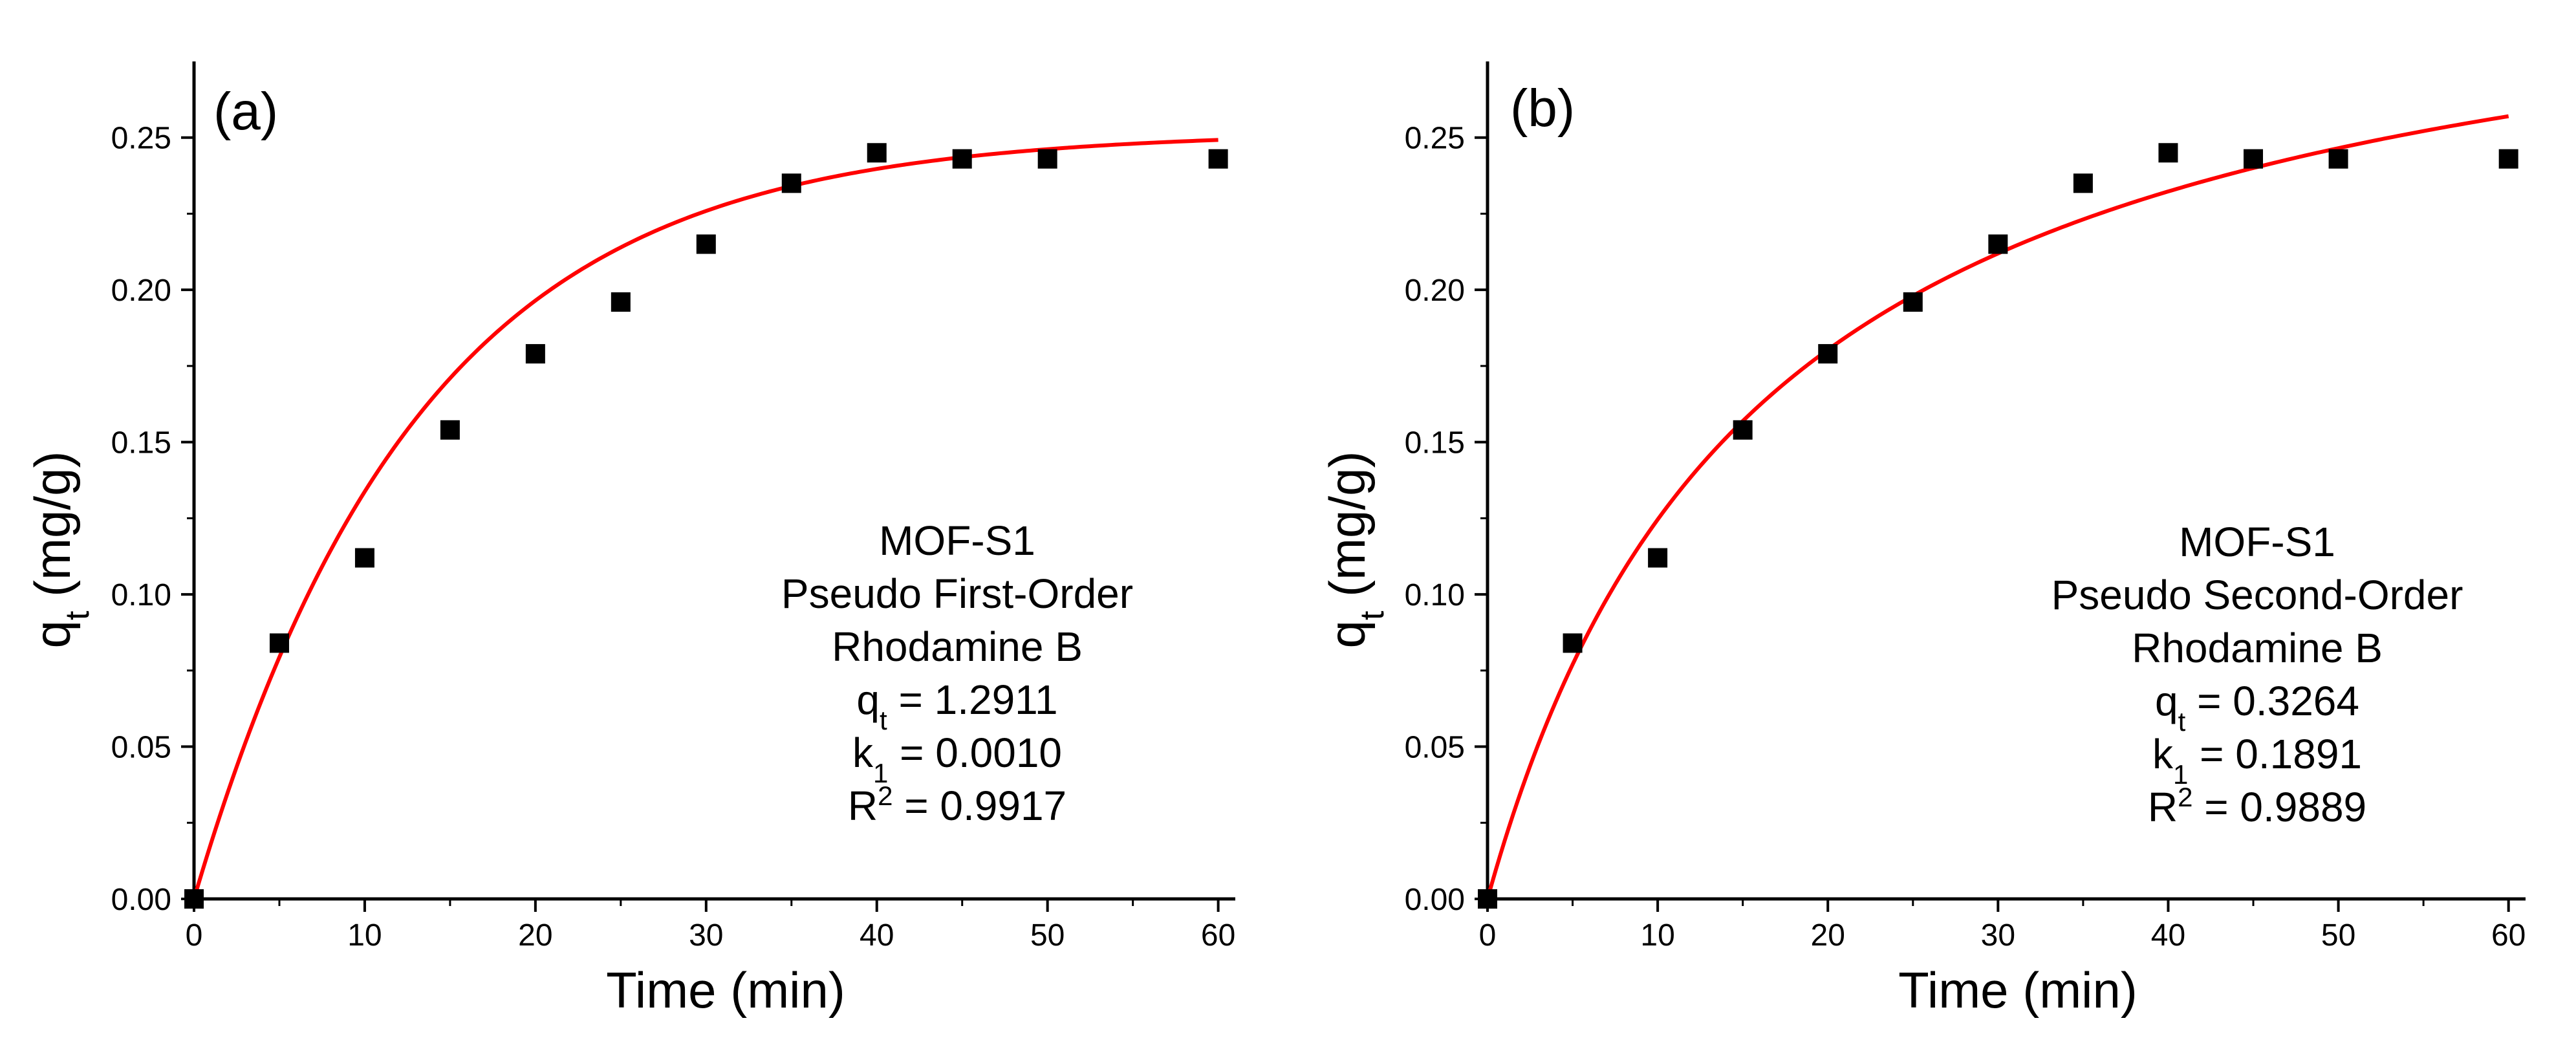  I want to click on annotation-line-4: qt = 0.3264, so click(2257, 708).